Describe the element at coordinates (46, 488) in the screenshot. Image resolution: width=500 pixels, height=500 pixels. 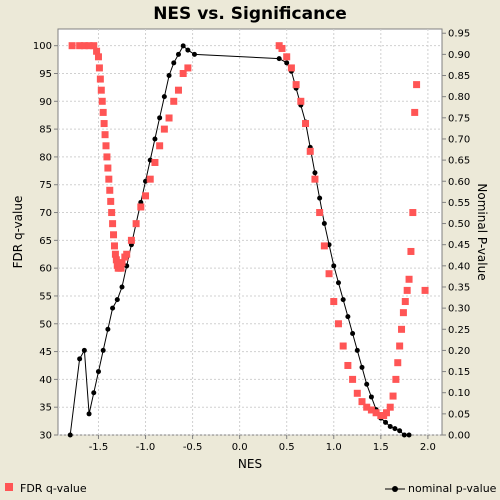
I see `legend-item-fdr: FDR q-value` at that location.